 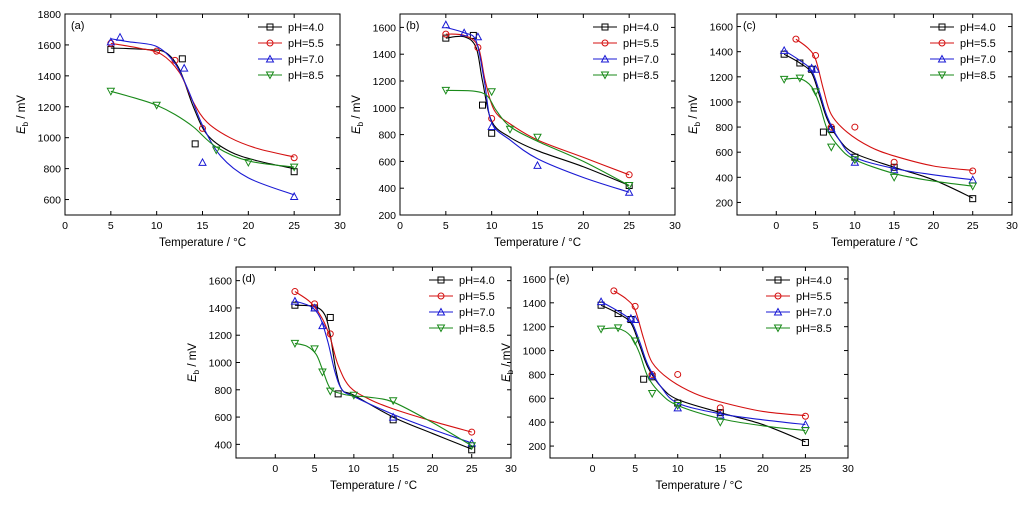 What do you see at coordinates (50, 139) in the screenshot?
I see `y-tick-label: 1000` at bounding box center [50, 139].